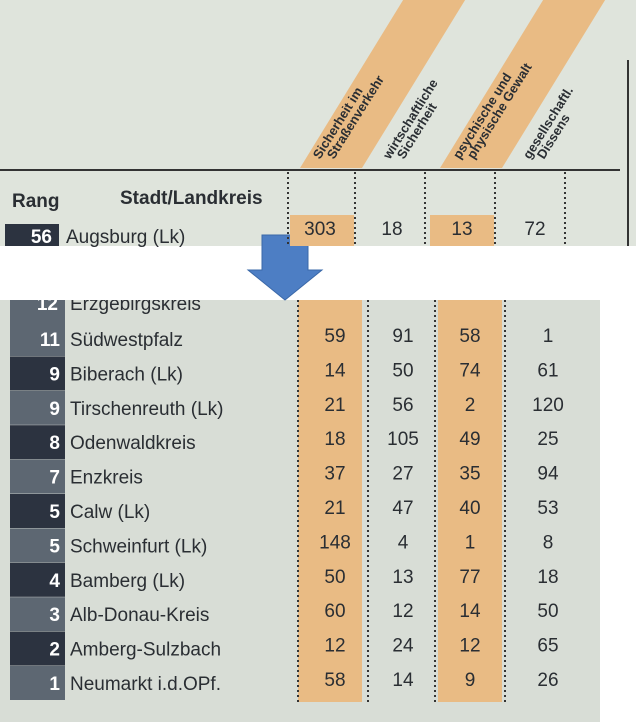 The image size is (636, 722). Describe the element at coordinates (403, 646) in the screenshot. I see `value: 24` at that location.